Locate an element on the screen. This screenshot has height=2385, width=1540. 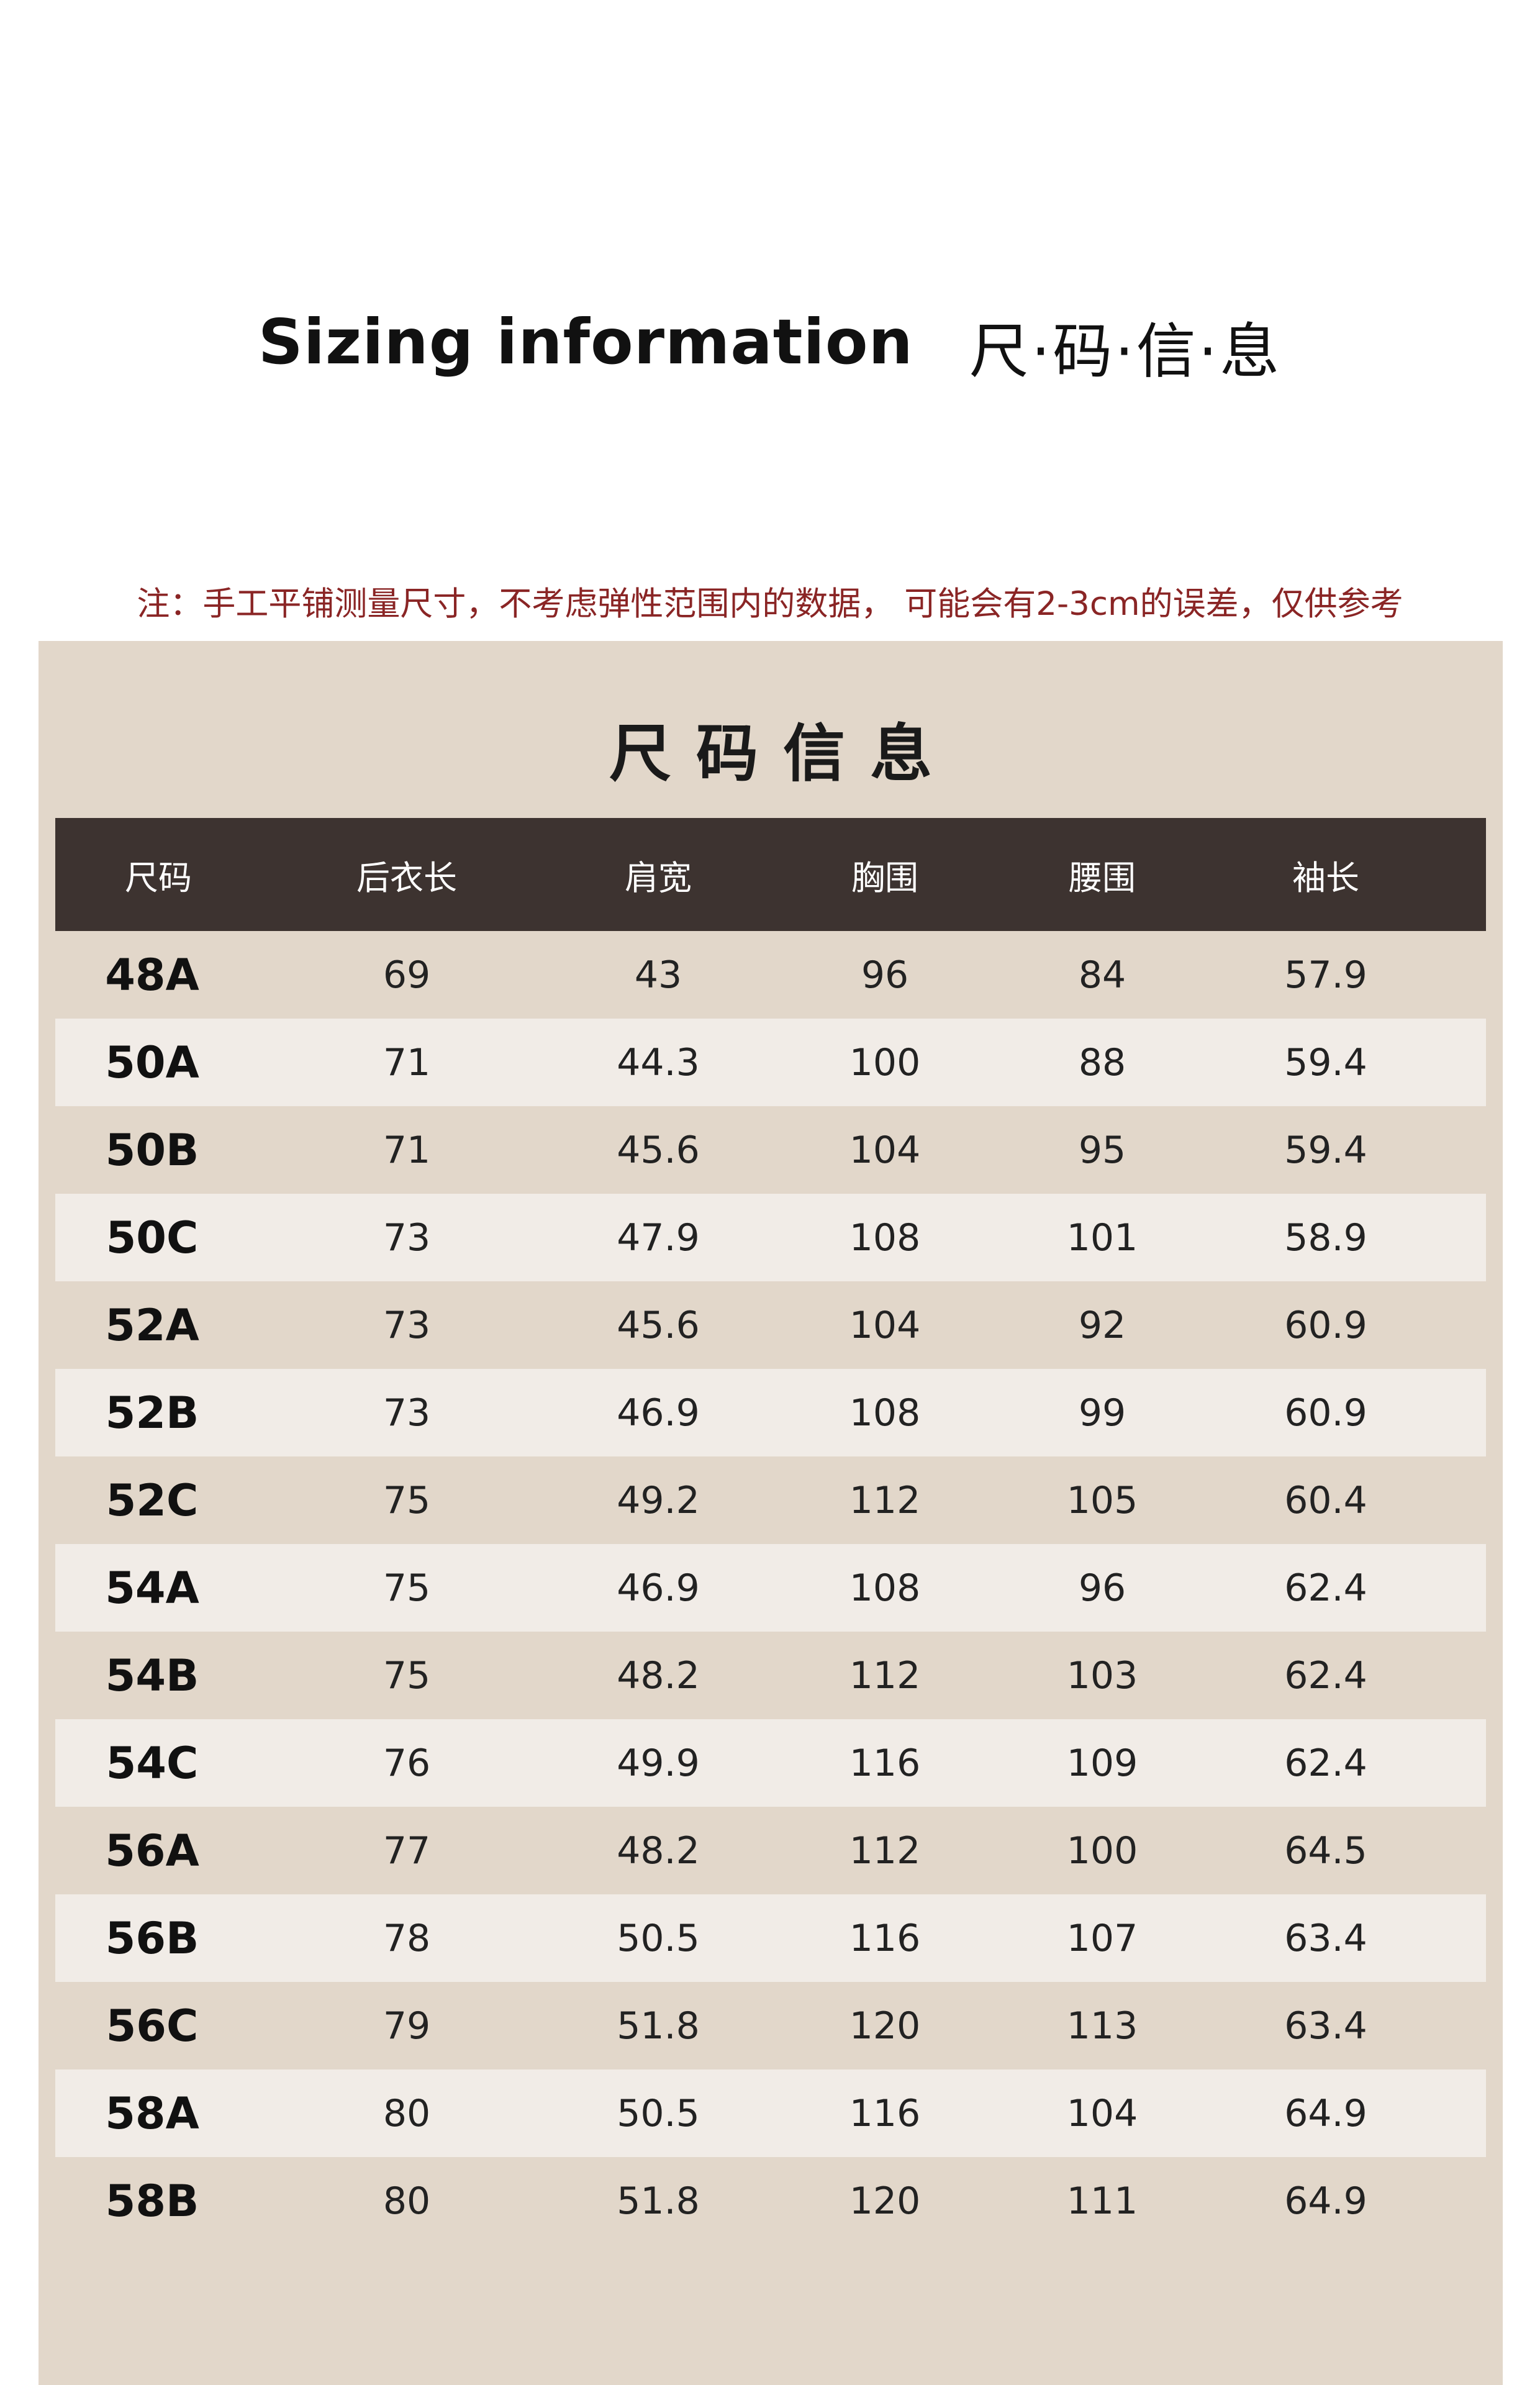
table-row: 52B 73 46.9 108 99 60.9 is located at coordinates (770, 1412).